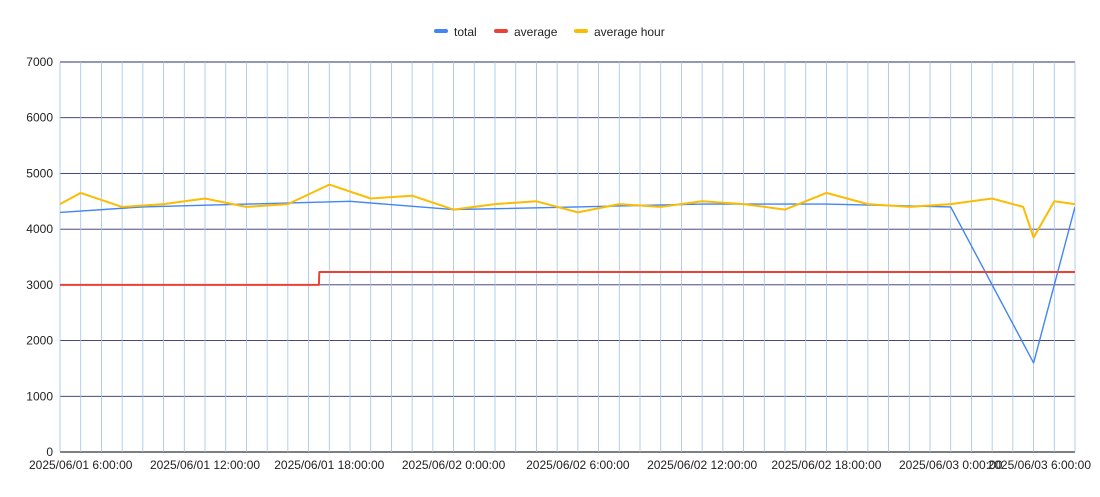 This screenshot has height=497, width=1100. I want to click on y-tick-label: 4000, so click(39, 229).